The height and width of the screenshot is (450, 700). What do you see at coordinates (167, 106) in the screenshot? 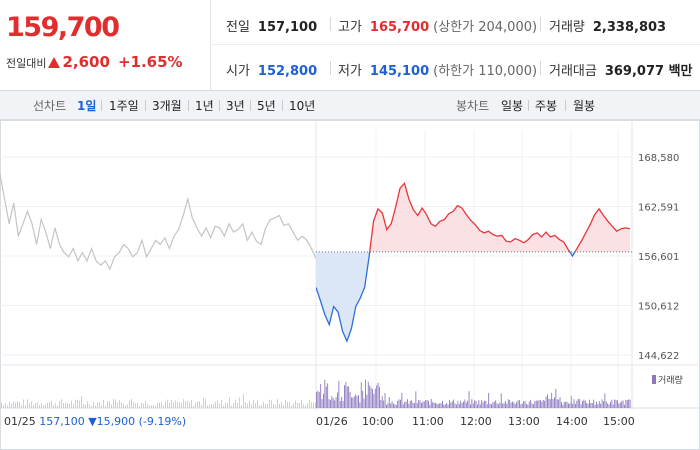
I see `period-3m: 3개월` at bounding box center [167, 106].